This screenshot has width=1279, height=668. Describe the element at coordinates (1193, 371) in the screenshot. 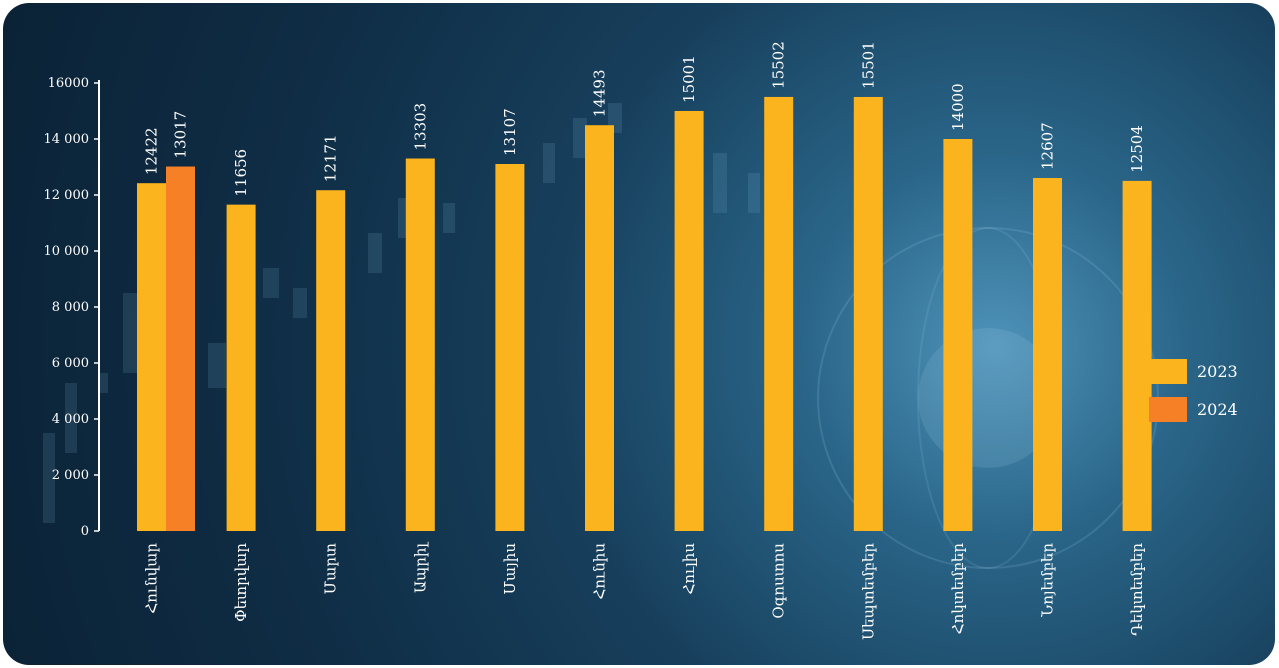

I see `legend-item-2023: 2023` at that location.